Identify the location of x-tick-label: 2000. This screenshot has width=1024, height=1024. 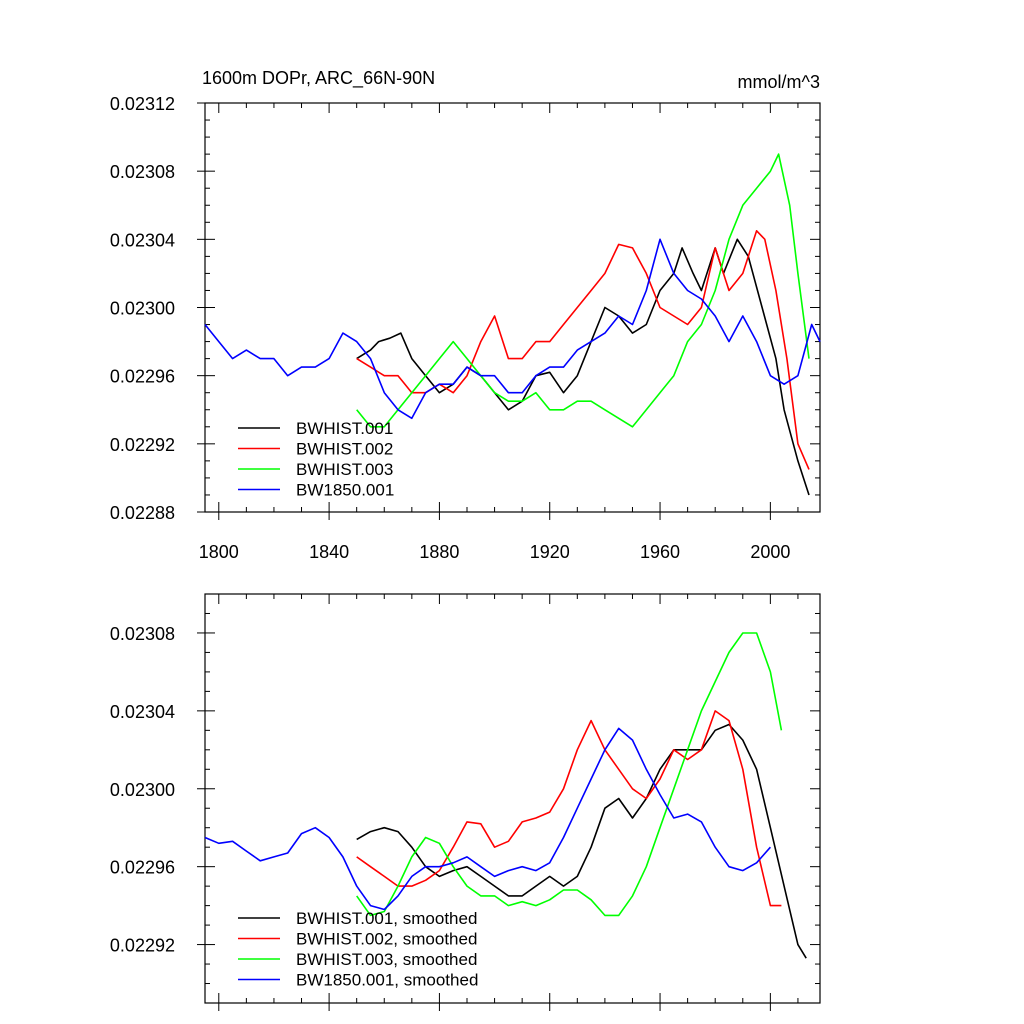
(770, 552).